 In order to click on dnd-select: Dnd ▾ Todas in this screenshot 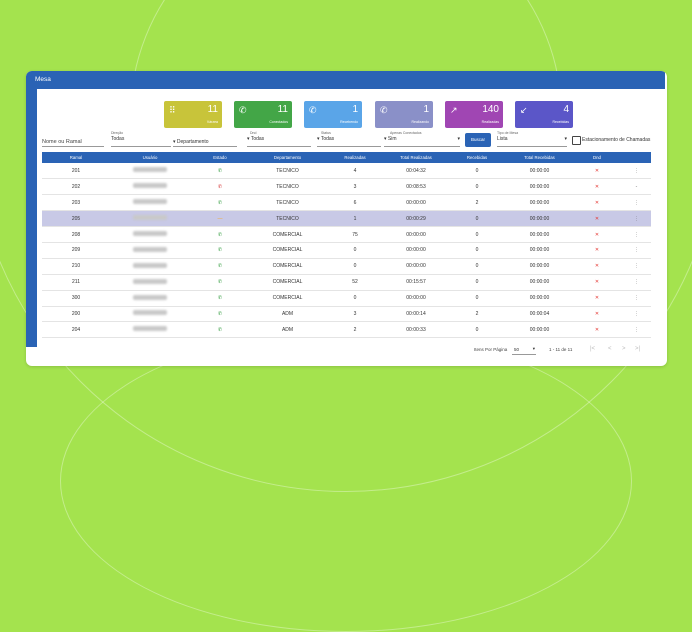, I will do `click(279, 139)`.